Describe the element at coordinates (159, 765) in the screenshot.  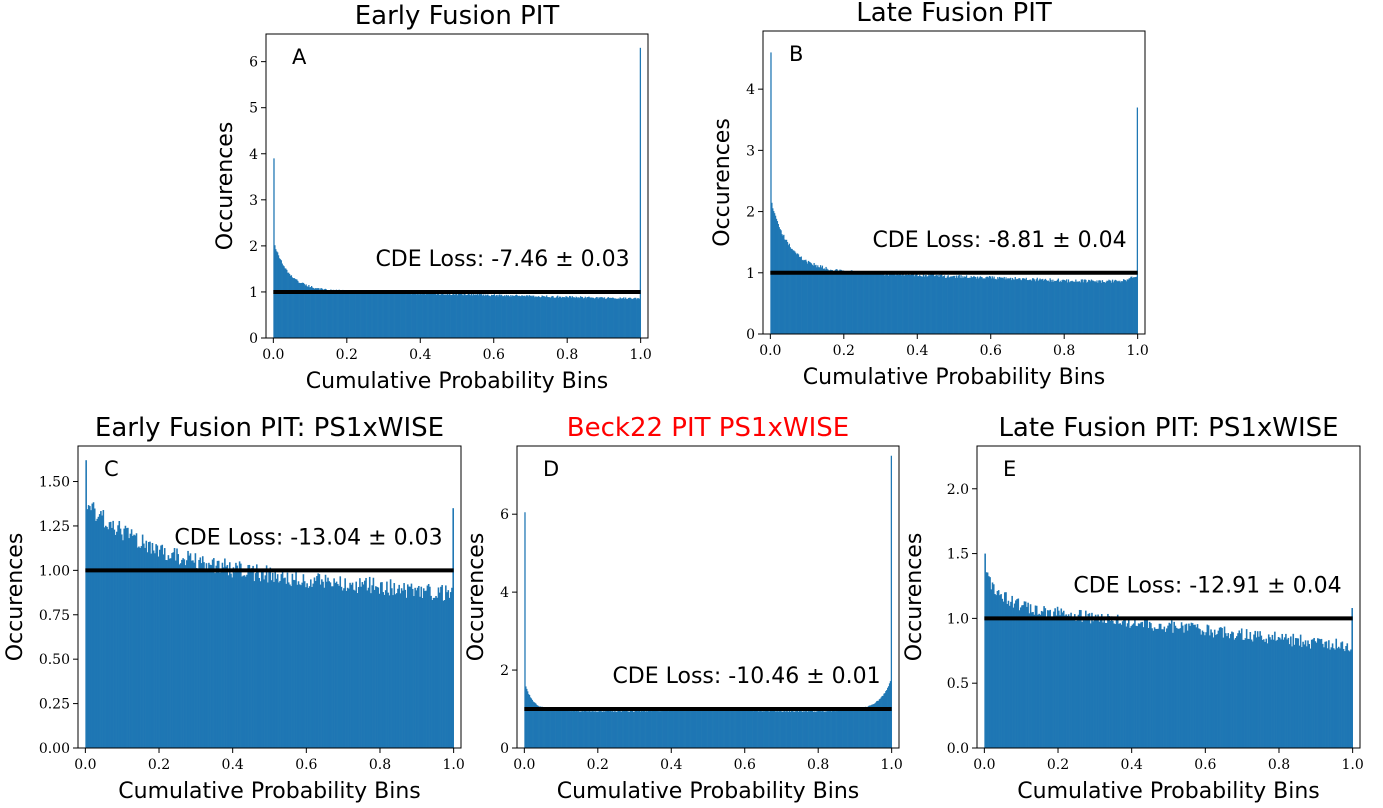
I see `x-tick-label: 0.2` at that location.